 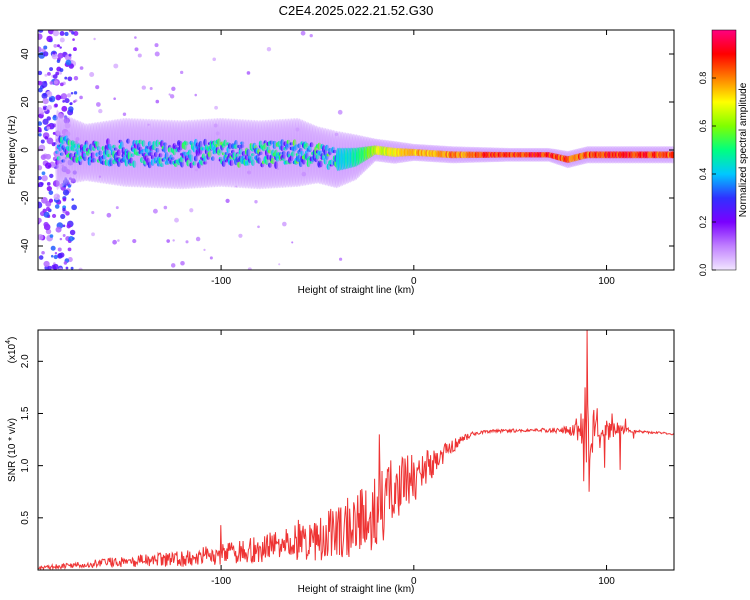 What do you see at coordinates (414, 281) in the screenshot?
I see `spectrogram-x-tick-label: 0` at bounding box center [414, 281].